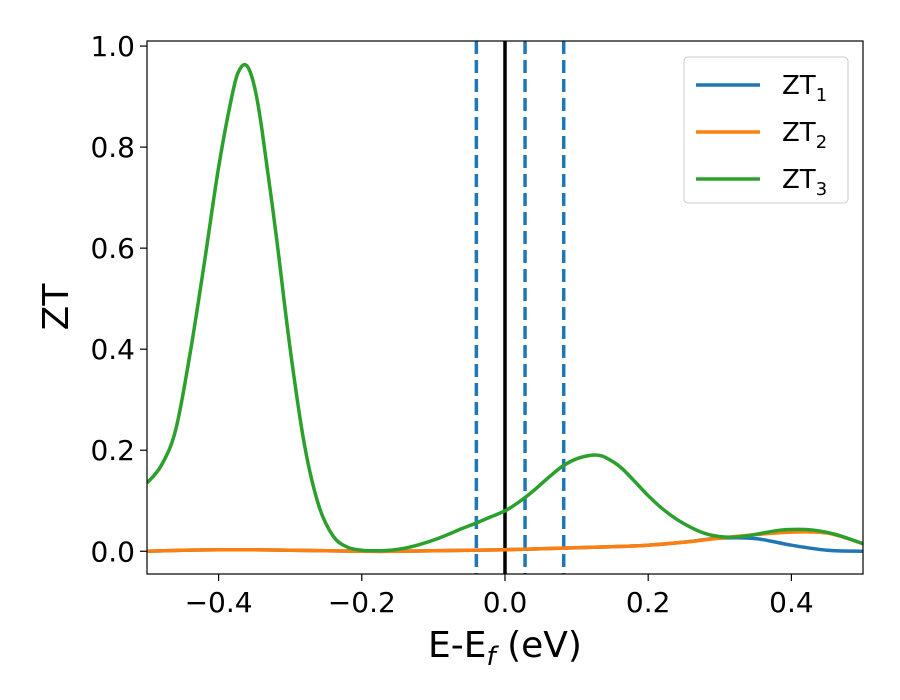 The width and height of the screenshot is (900, 700). Describe the element at coordinates (804, 182) in the screenshot. I see `legend-label: ZT3` at that location.